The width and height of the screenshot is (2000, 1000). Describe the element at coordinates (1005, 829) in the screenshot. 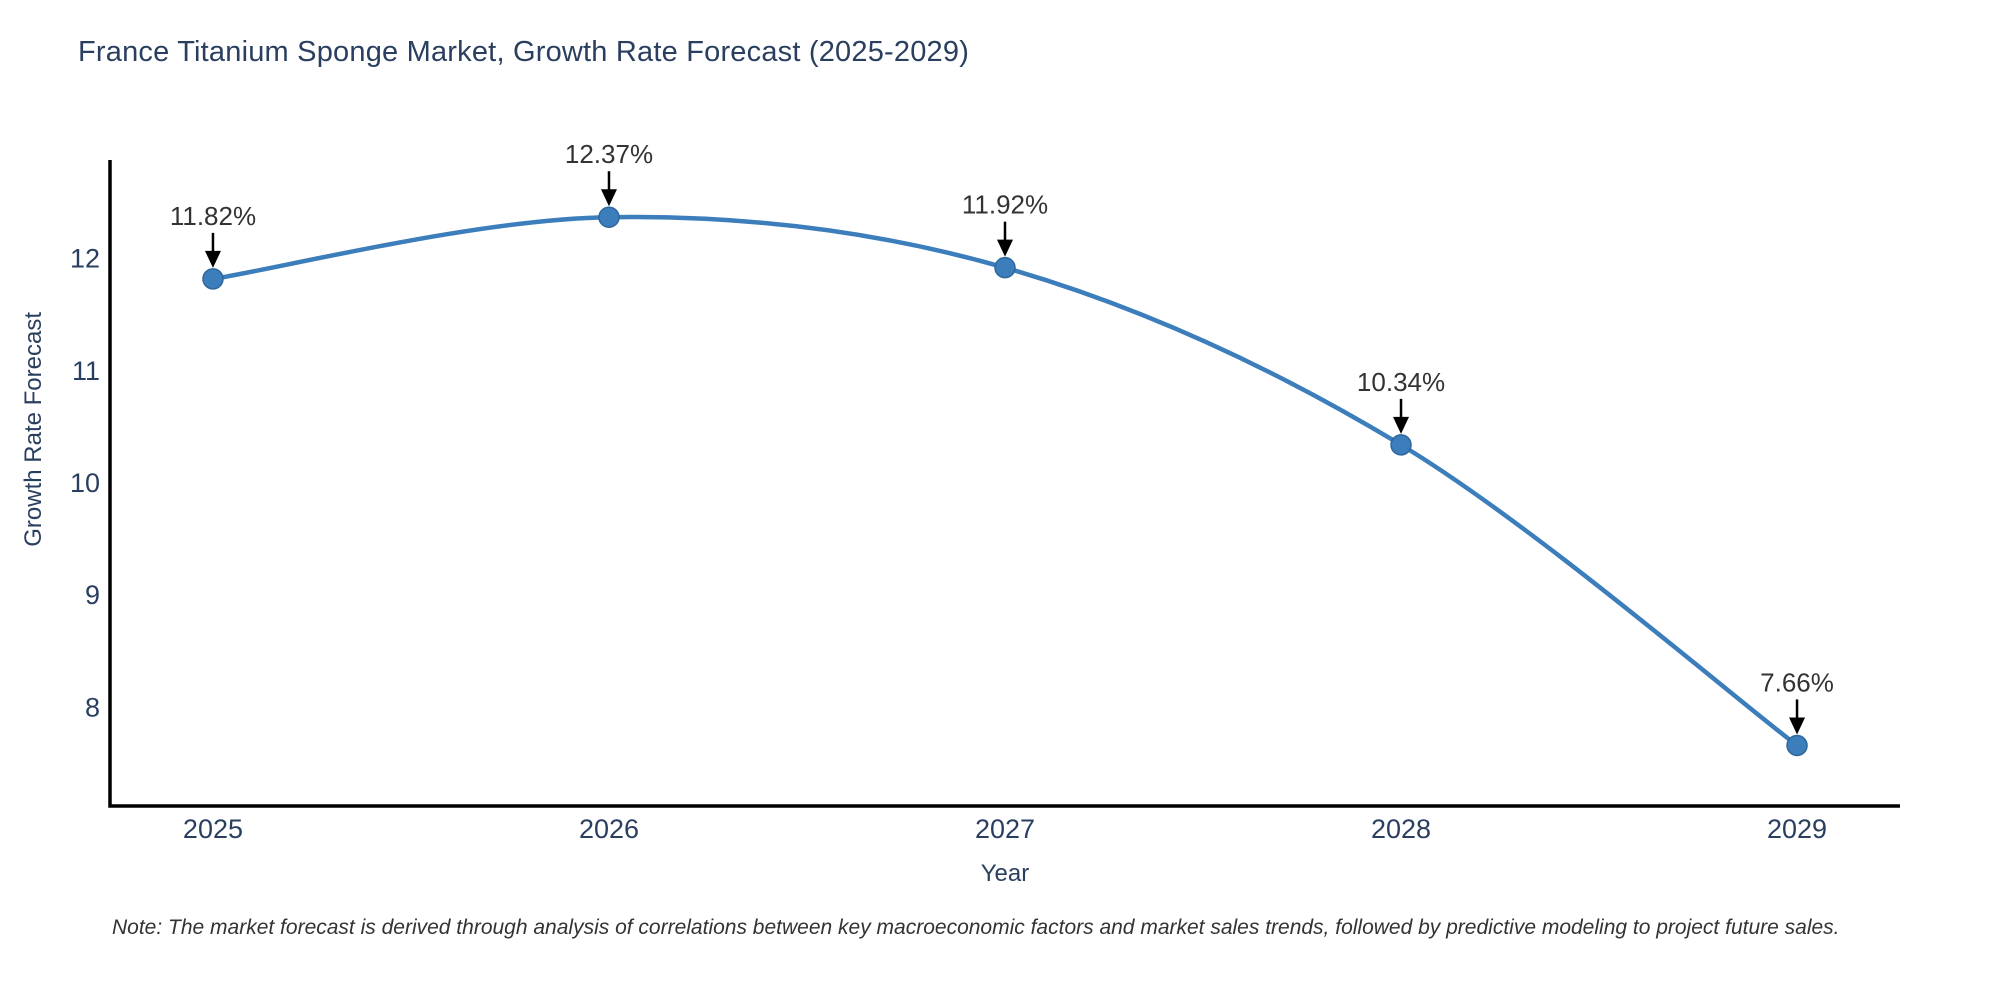

I see `x-tick-label: 2027` at that location.